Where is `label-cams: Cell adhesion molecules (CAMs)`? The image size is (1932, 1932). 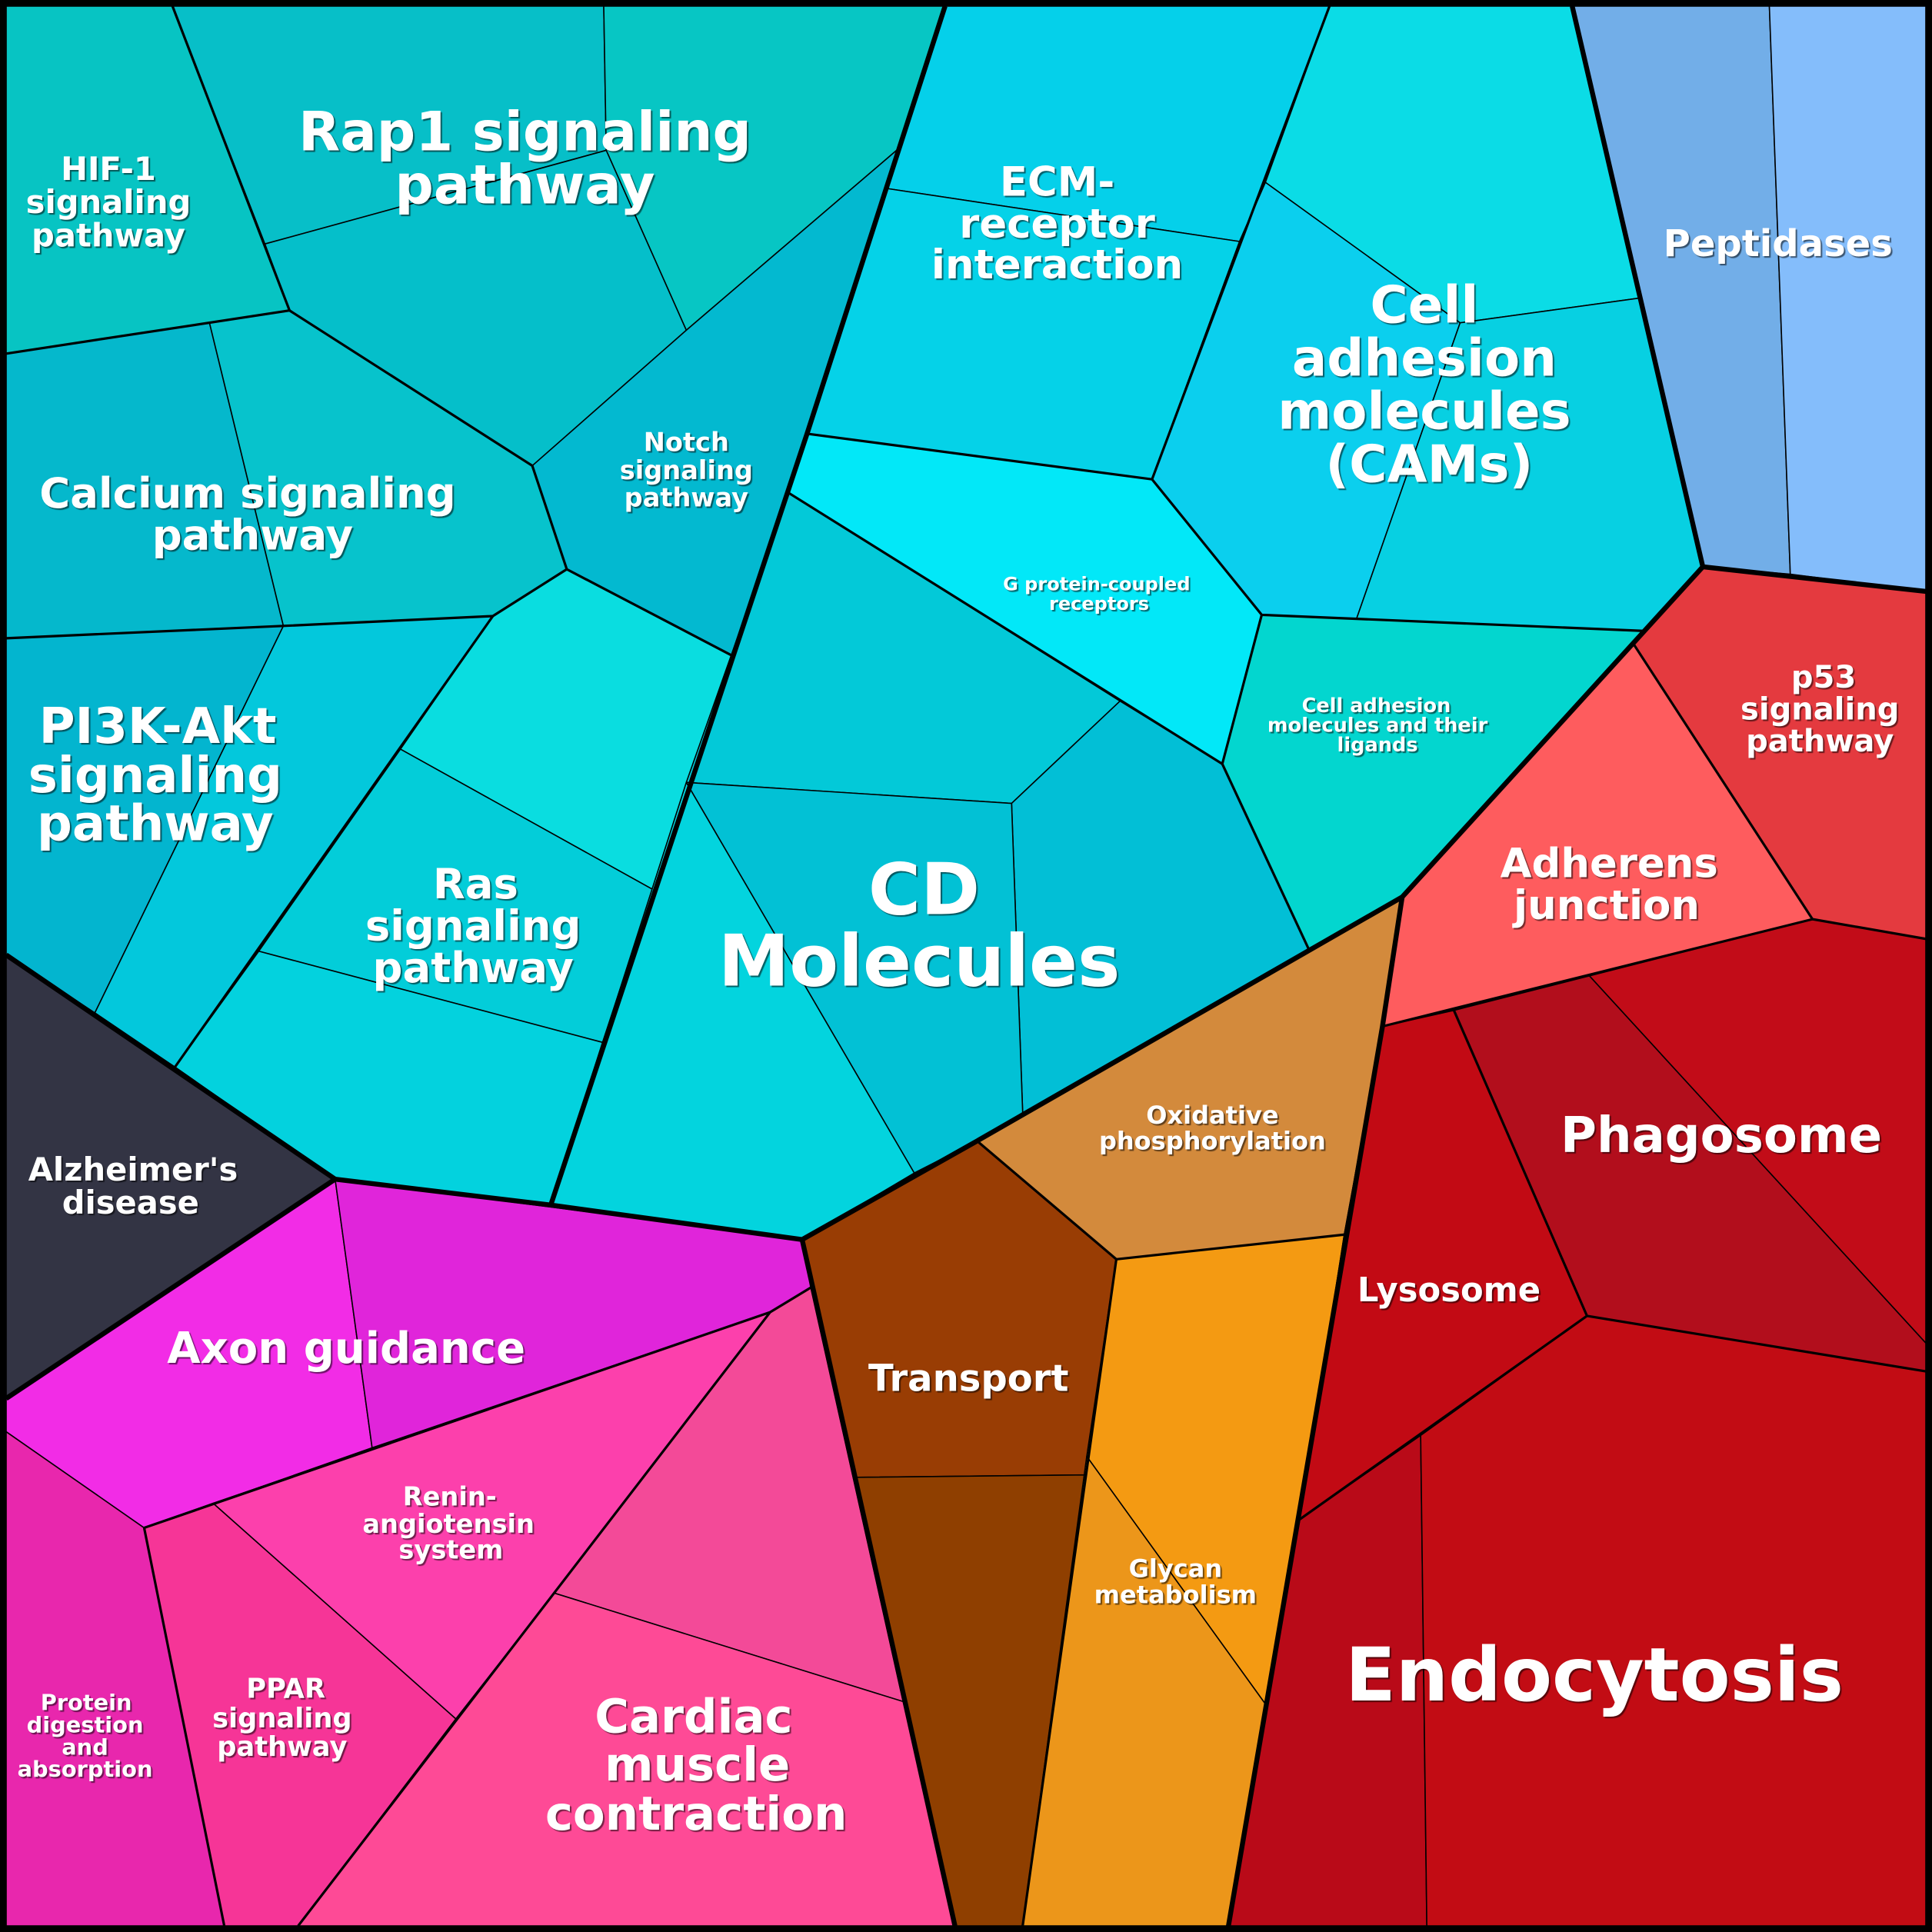 label-cams: Cell adhesion molecules (CAMs) is located at coordinates (1424, 385).